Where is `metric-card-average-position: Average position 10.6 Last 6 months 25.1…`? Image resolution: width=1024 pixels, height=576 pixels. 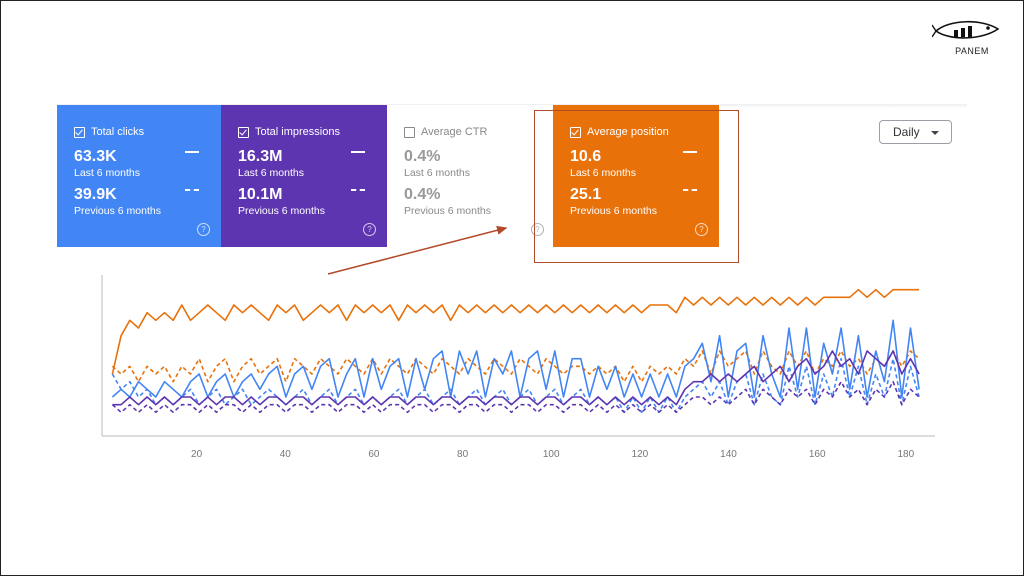 metric-card-average-position: Average position 10.6 Last 6 months 25.1… is located at coordinates (636, 176).